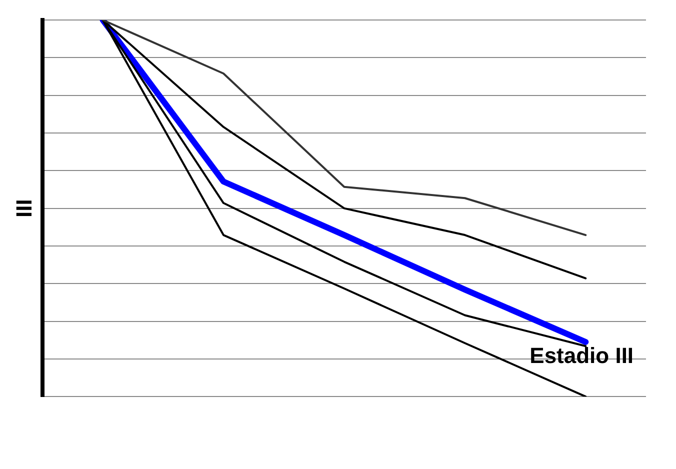 The image size is (676, 469). What do you see at coordinates (23, 208) in the screenshot?
I see `y-axis-title: III` at bounding box center [23, 208].